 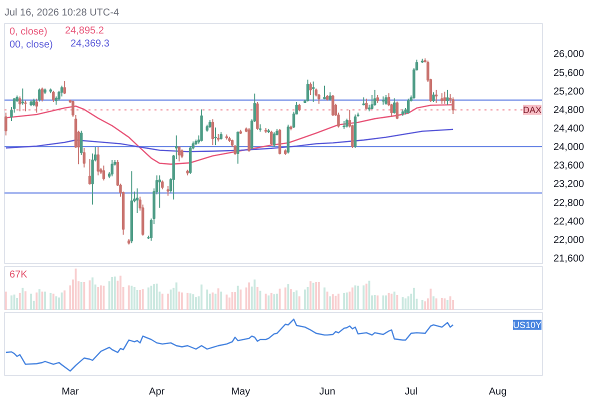 I want to click on y-tick-label: 22,400, so click(x=569, y=222).